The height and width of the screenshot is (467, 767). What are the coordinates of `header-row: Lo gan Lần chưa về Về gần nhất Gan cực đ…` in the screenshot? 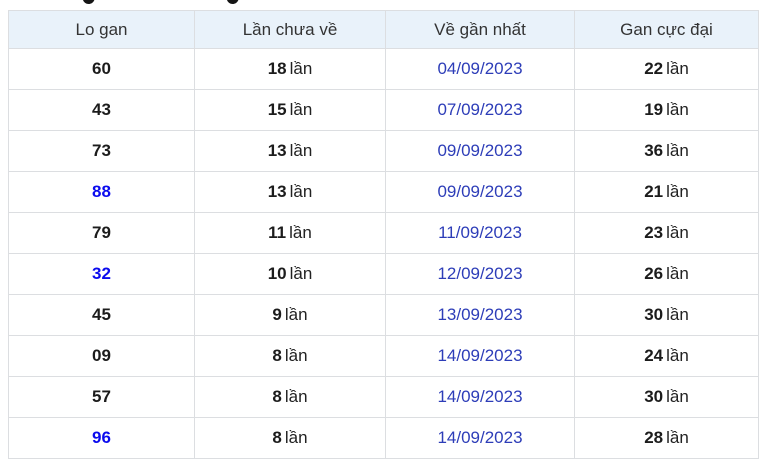 It's located at (383, 29).